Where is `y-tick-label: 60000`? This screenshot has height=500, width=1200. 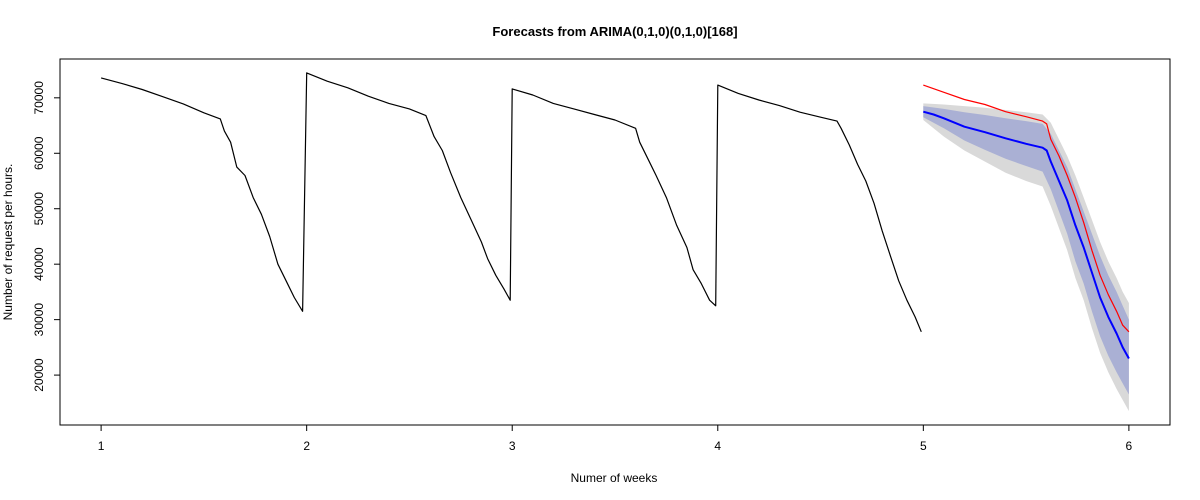 y-tick-label: 60000 is located at coordinates (39, 153).